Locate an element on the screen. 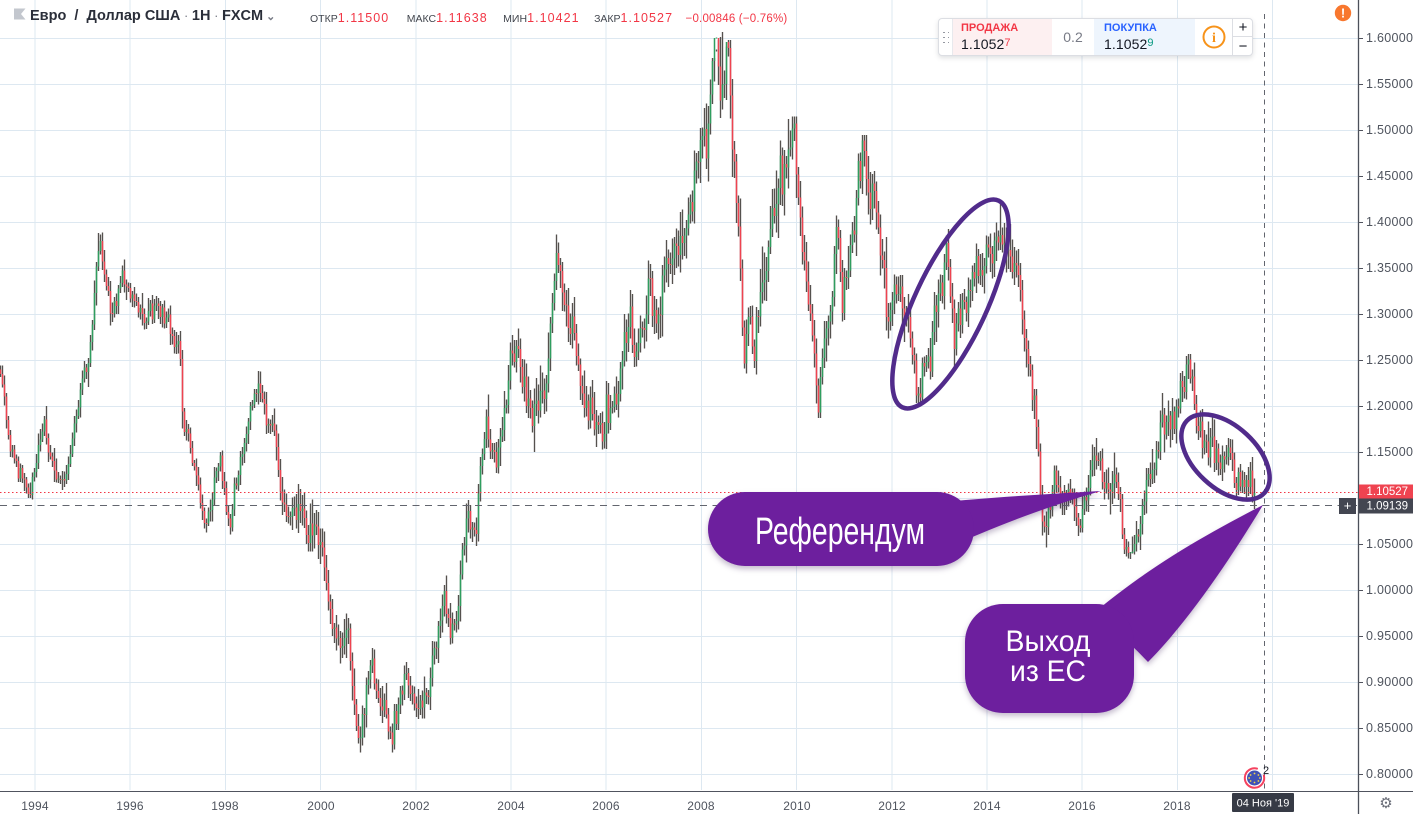 The height and width of the screenshot is (814, 1413). svg-text: 1.30000 is located at coordinates (1389, 314).